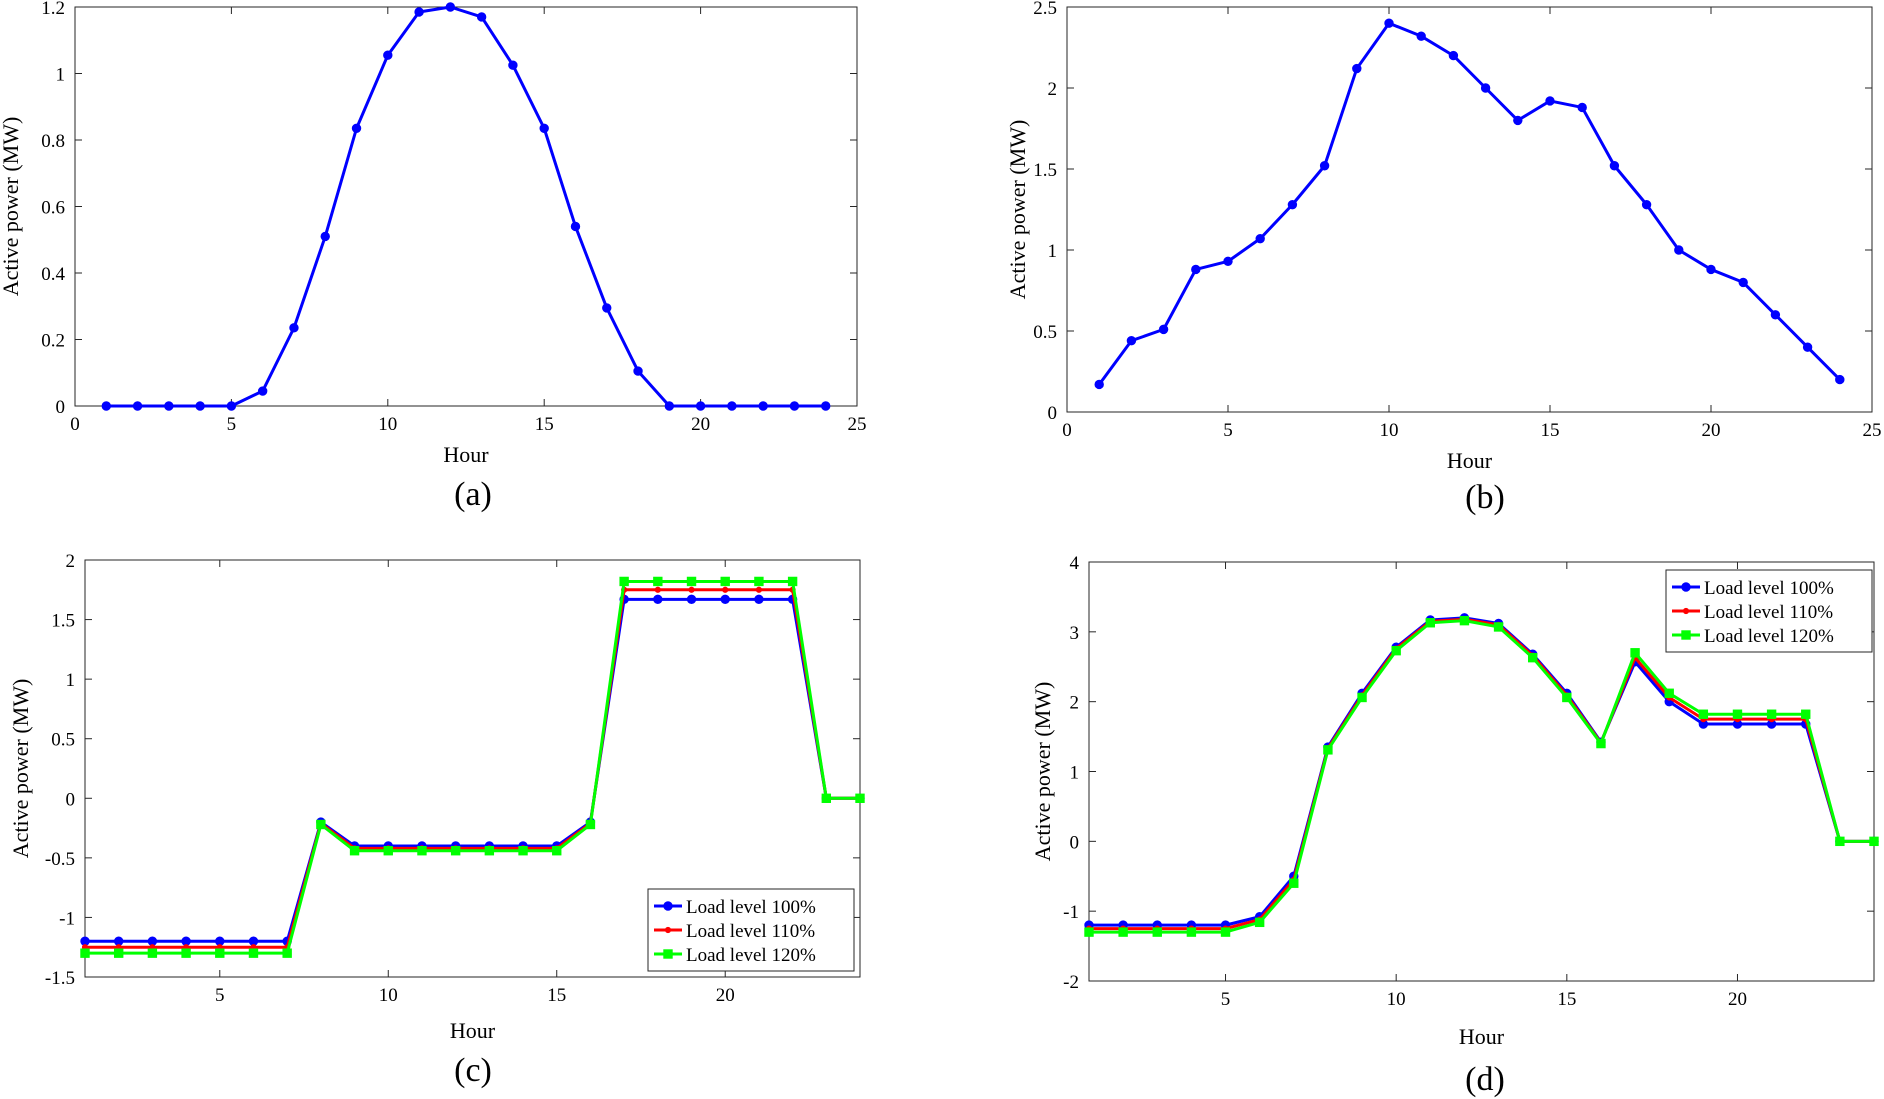 Image resolution: width=1884 pixels, height=1099 pixels. Describe the element at coordinates (53, 9) in the screenshot. I see `y-tick-label: 1.2` at that location.